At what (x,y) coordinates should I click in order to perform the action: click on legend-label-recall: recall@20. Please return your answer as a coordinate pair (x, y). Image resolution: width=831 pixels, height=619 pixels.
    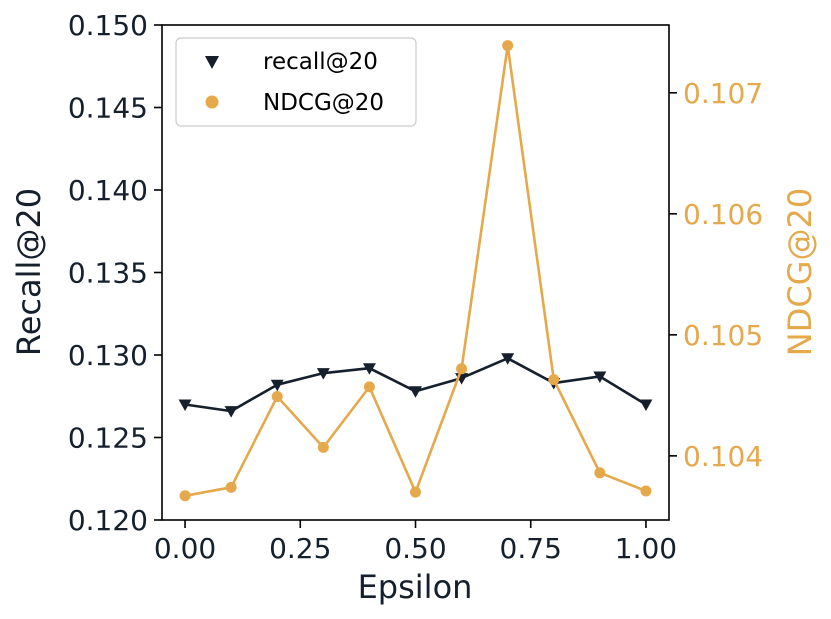
    Looking at the image, I should click on (320, 62).